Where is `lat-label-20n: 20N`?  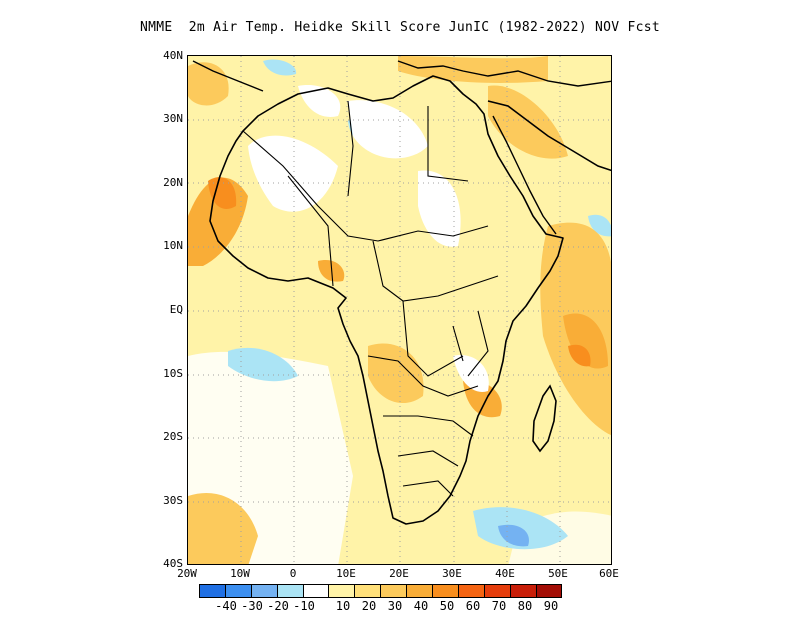
lat-label-20n: 20N is located at coordinates (173, 182).